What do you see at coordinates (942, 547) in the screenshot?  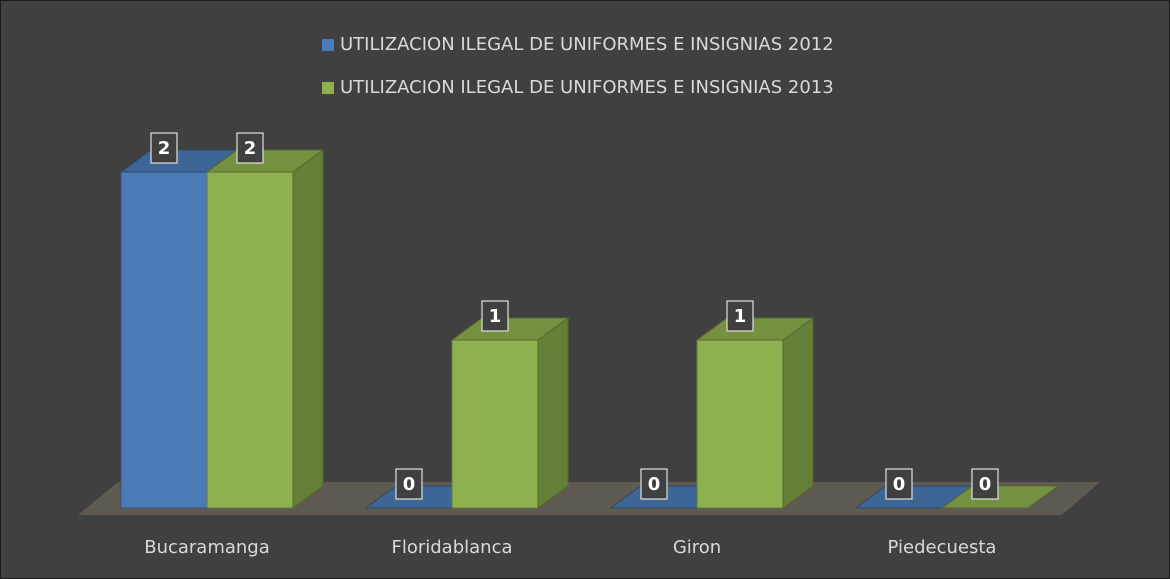 I see `x-tick-label: Piedecuesta` at bounding box center [942, 547].